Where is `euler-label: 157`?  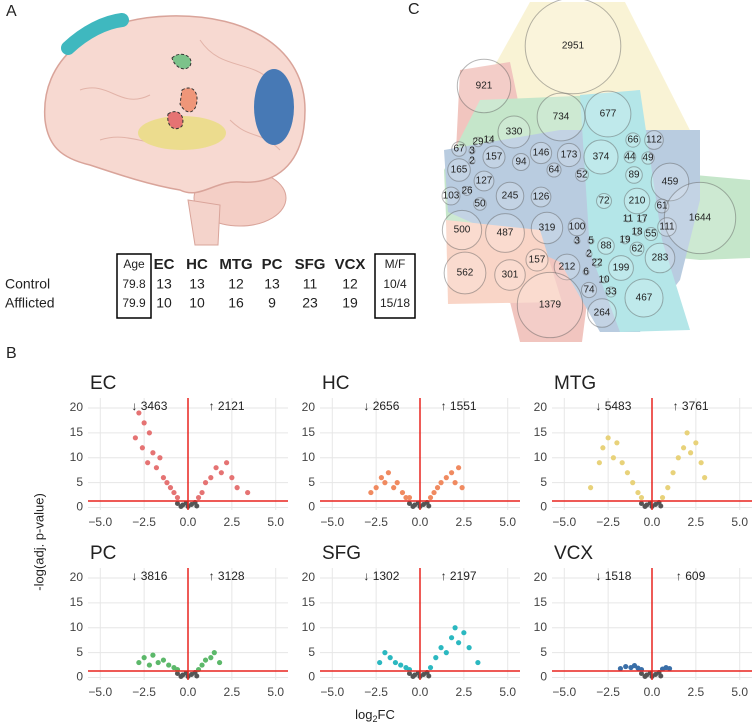 euler-label: 157 is located at coordinates (494, 157).